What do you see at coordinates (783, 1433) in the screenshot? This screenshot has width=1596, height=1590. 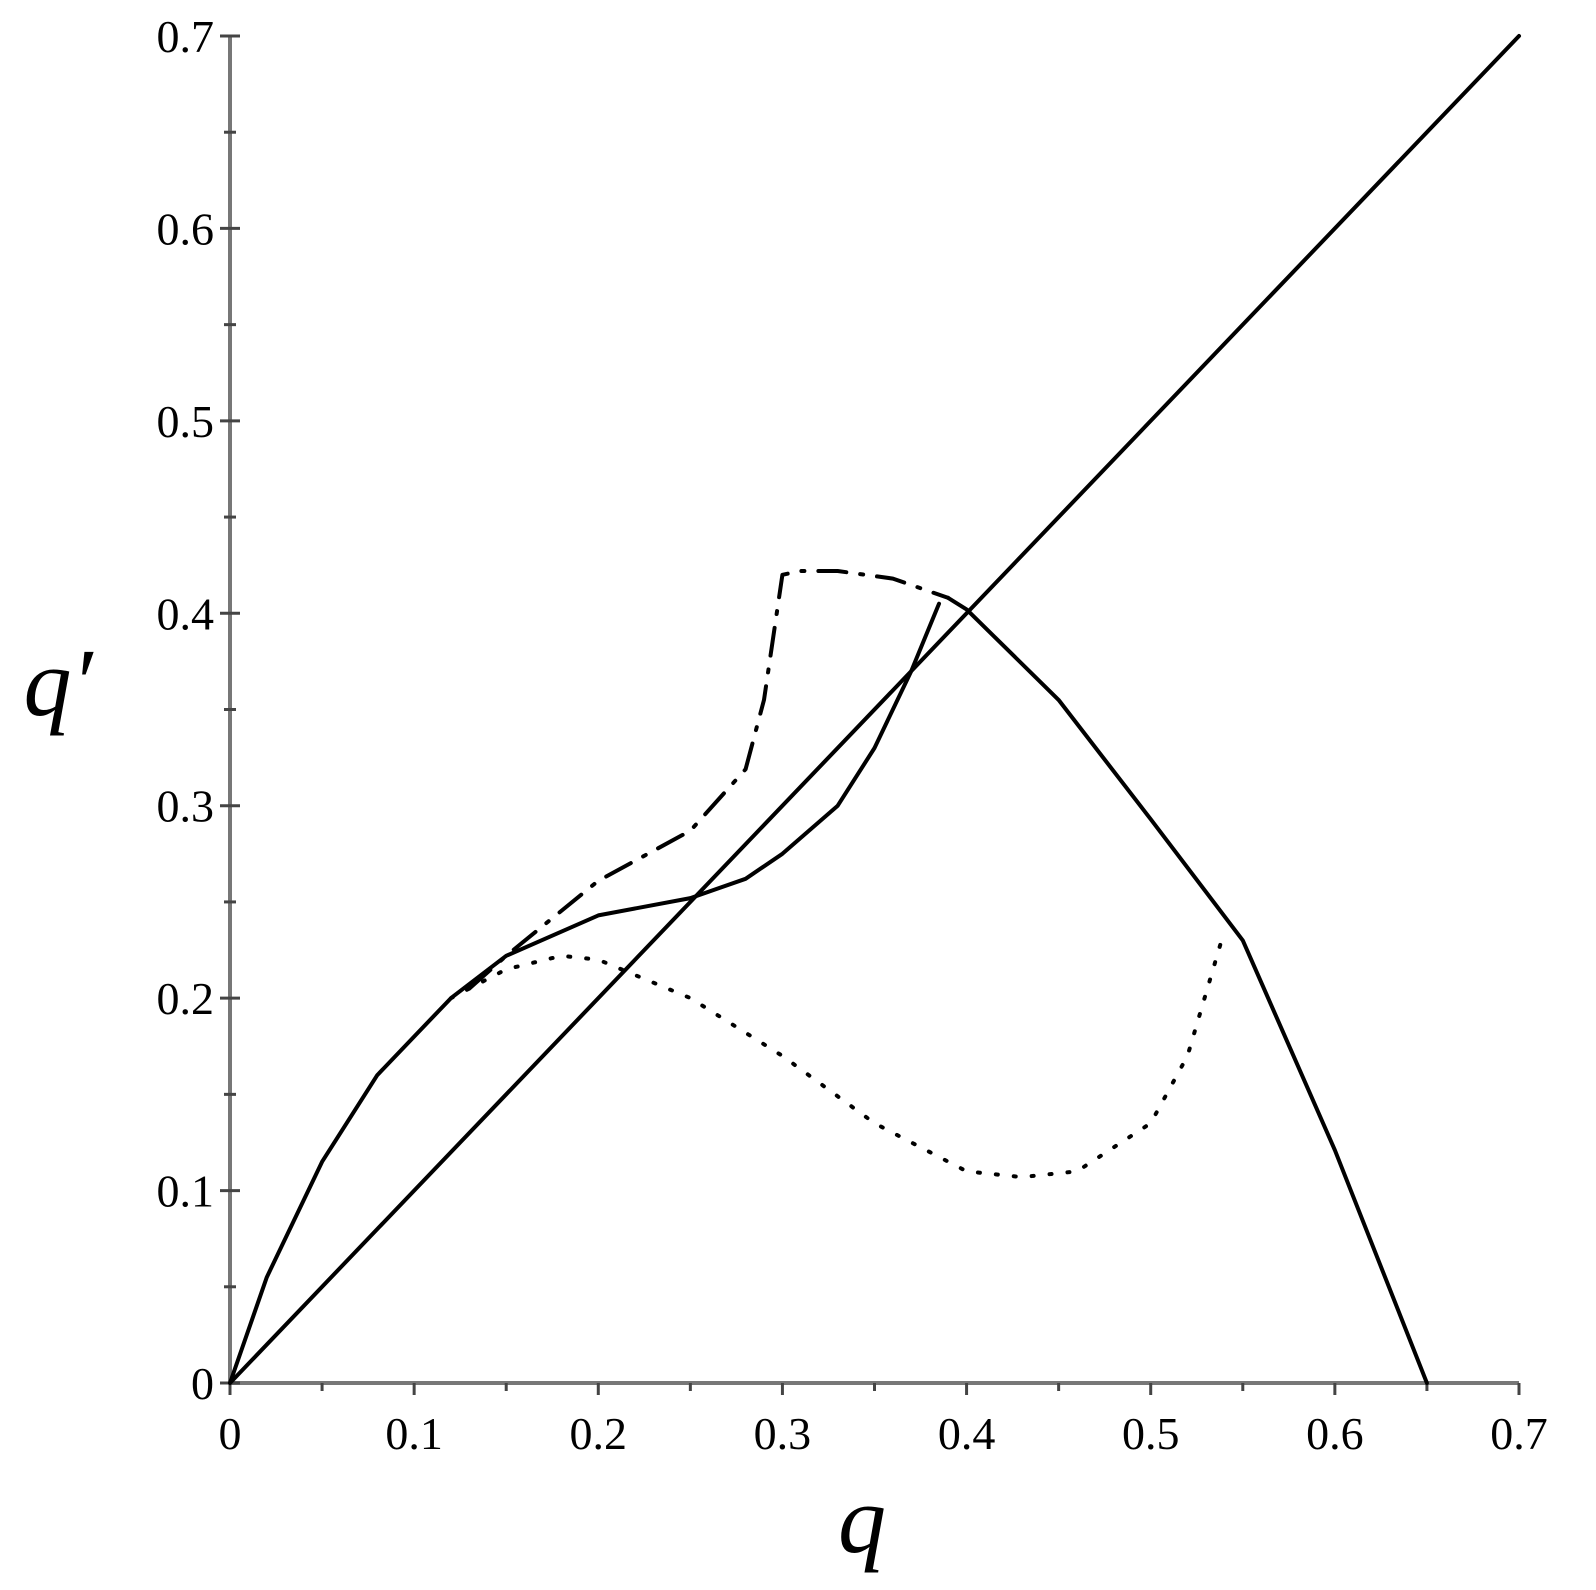 I see `x-tick-label: 0.3` at bounding box center [783, 1433].